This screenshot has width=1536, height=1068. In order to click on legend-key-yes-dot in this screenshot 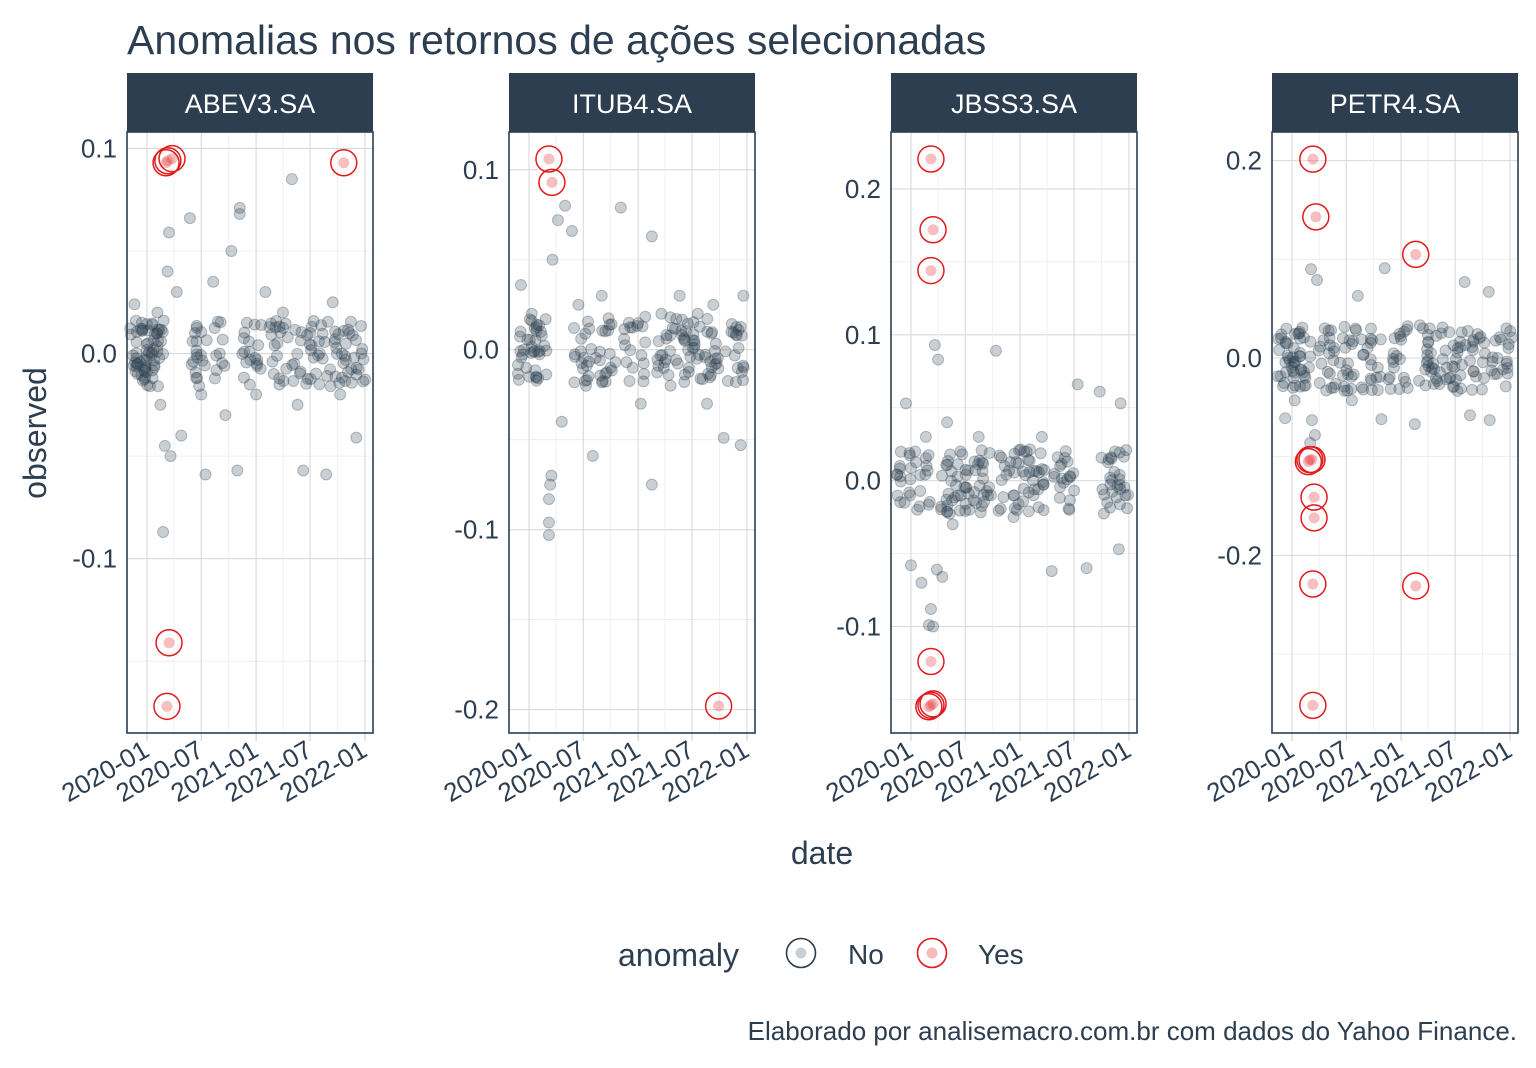, I will do `click(932, 953)`.